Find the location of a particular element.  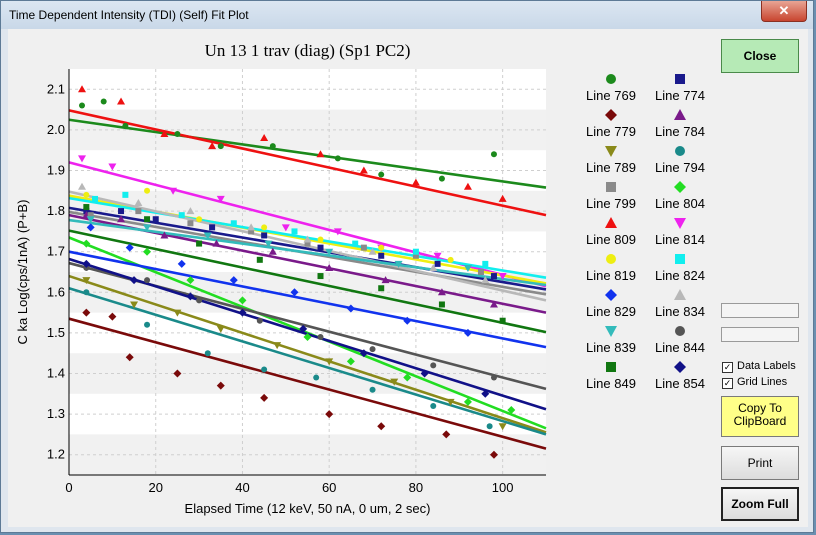

copy-button-line2: ClipBoard is located at coordinates (760, 421).